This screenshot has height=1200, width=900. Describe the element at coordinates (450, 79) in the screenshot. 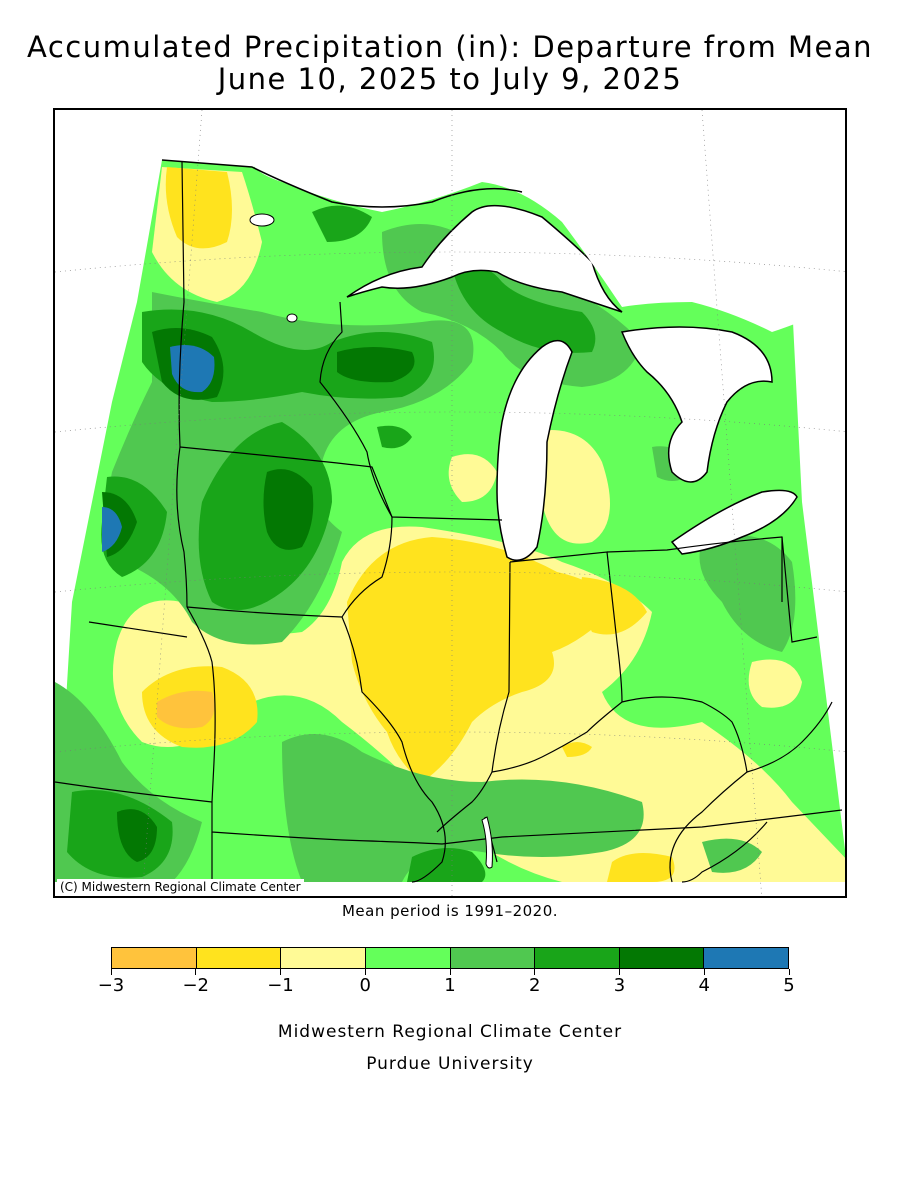

I see `map-date-range: June 10, 2025 to July 9, 2025` at that location.